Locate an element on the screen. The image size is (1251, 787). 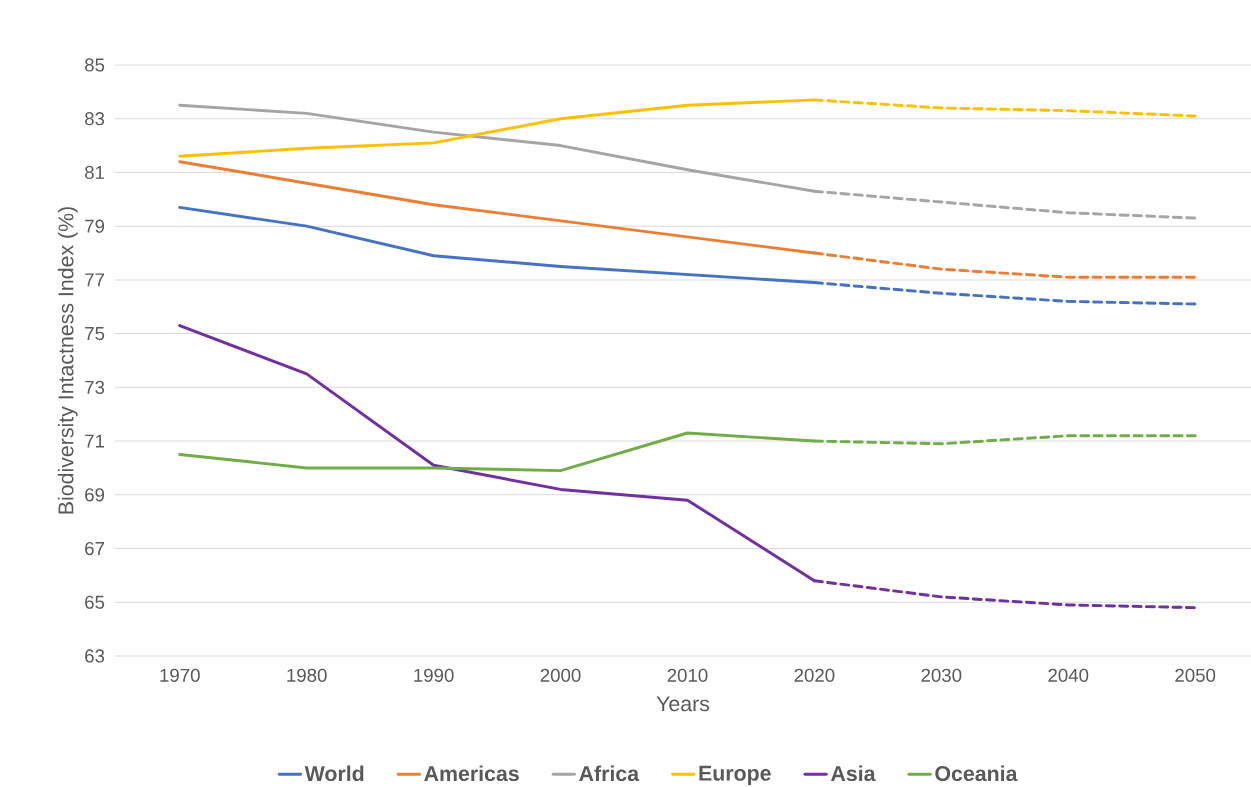
x-tick-label: 2020 is located at coordinates (814, 675).